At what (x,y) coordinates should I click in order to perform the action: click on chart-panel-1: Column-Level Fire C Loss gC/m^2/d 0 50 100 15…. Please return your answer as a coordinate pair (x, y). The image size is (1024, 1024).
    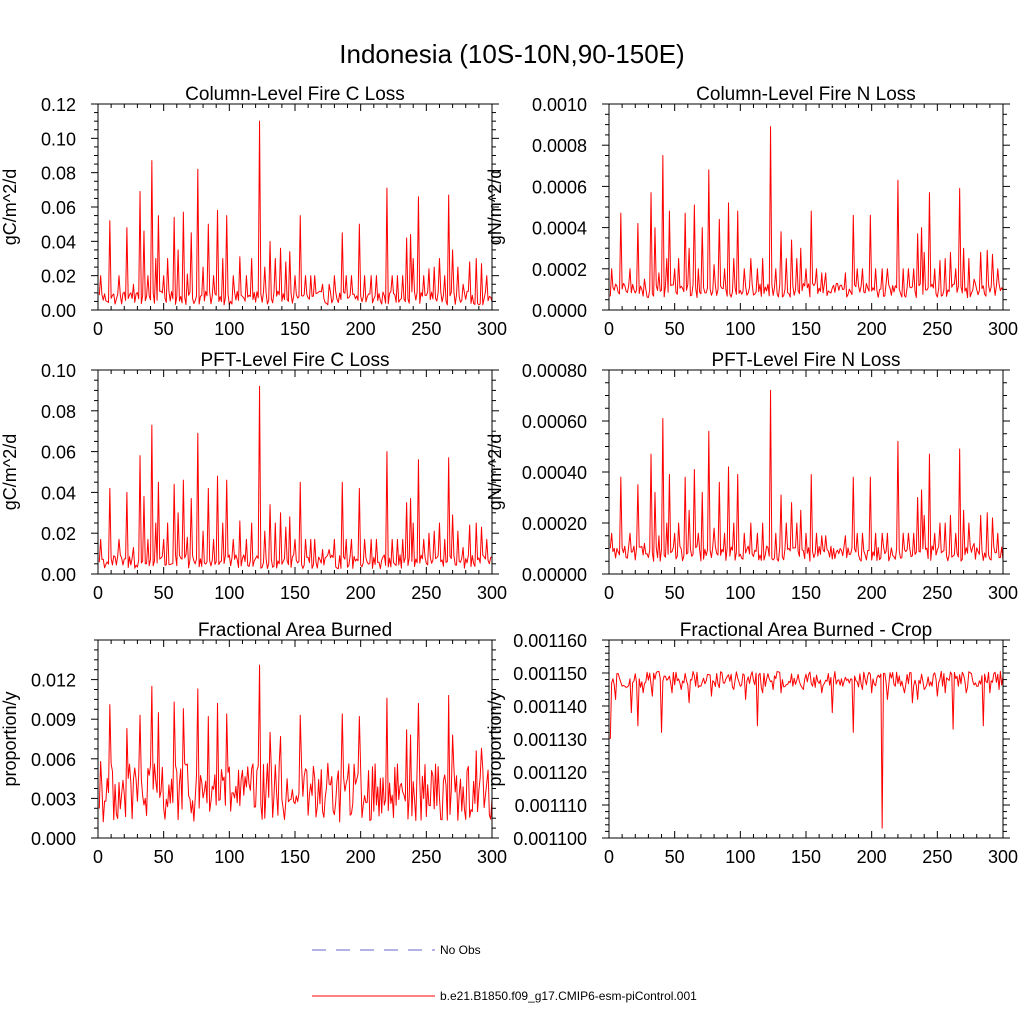
    Looking at the image, I should click on (253, 211).